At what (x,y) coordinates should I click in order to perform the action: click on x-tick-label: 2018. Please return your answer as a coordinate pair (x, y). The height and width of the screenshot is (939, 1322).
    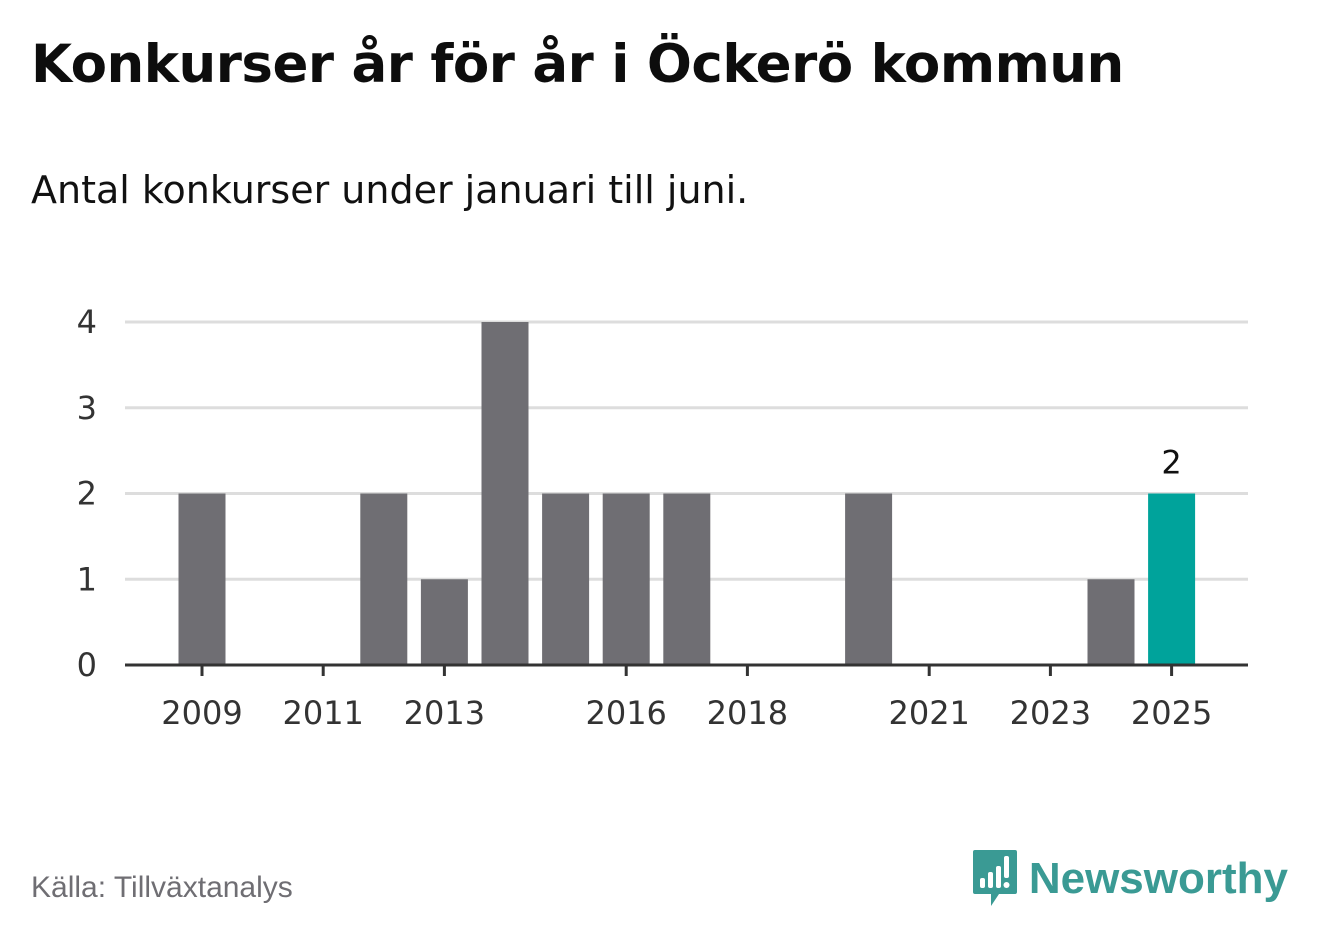
    Looking at the image, I should click on (747, 713).